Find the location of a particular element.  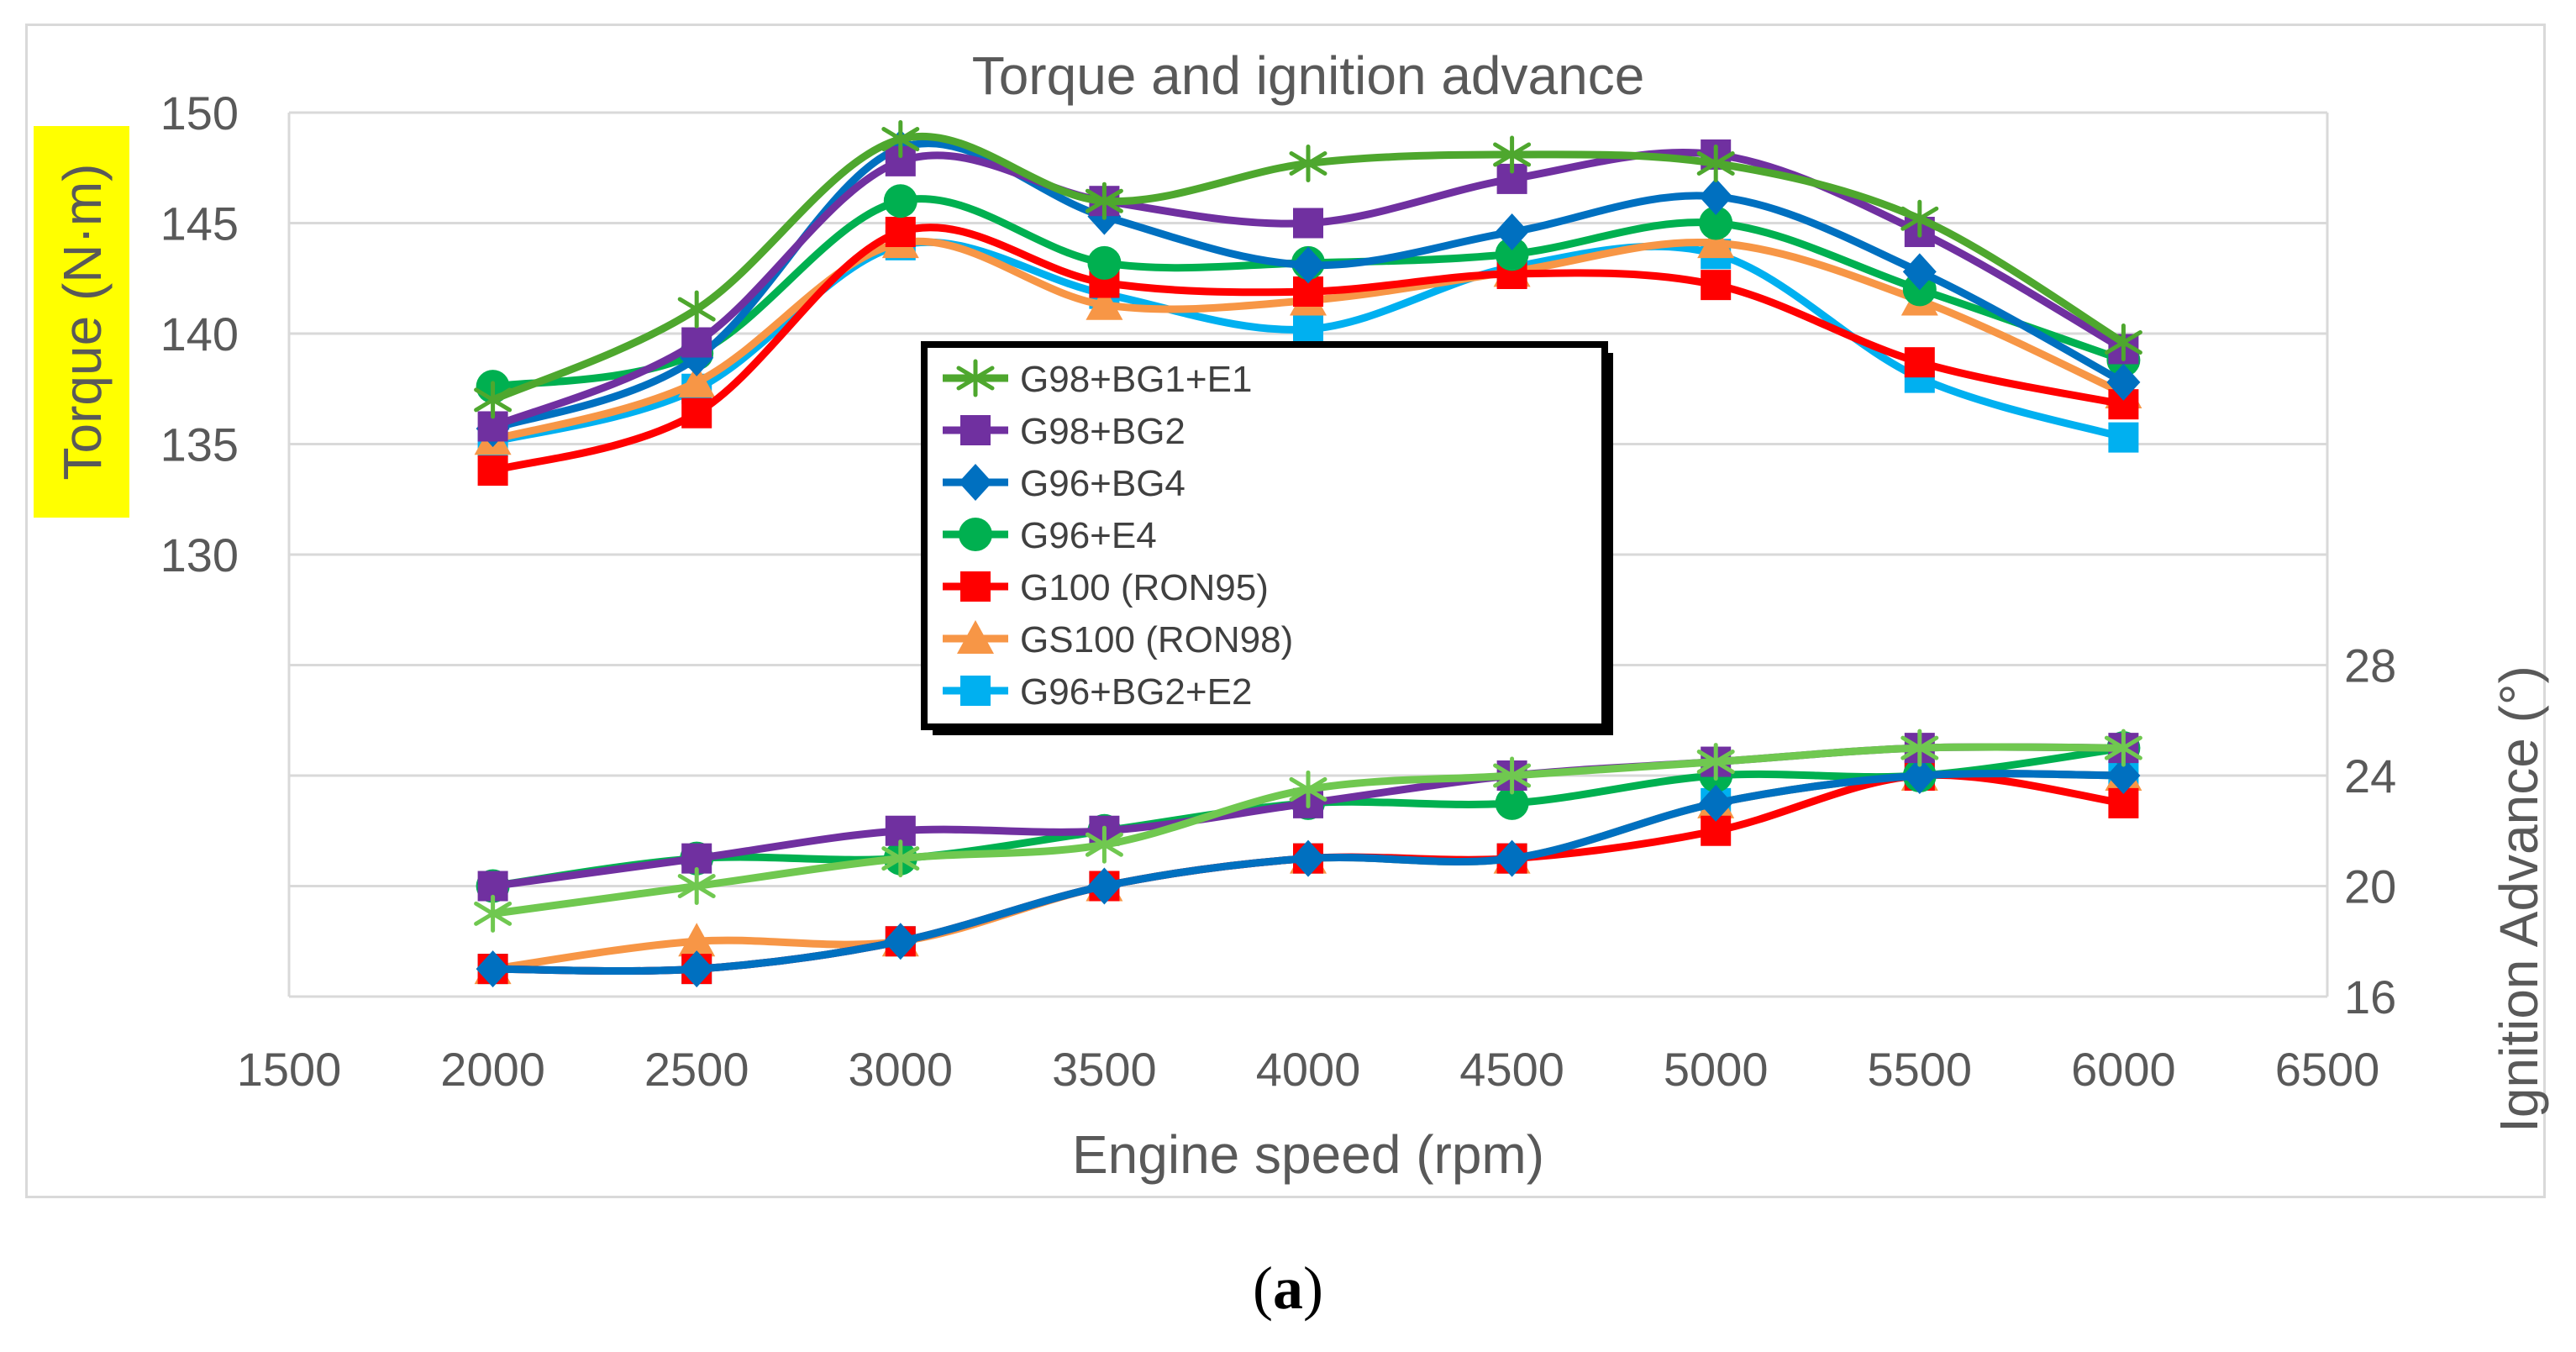

y-axis-right-label: Ignition Advance (°) is located at coordinates (2519, 899).